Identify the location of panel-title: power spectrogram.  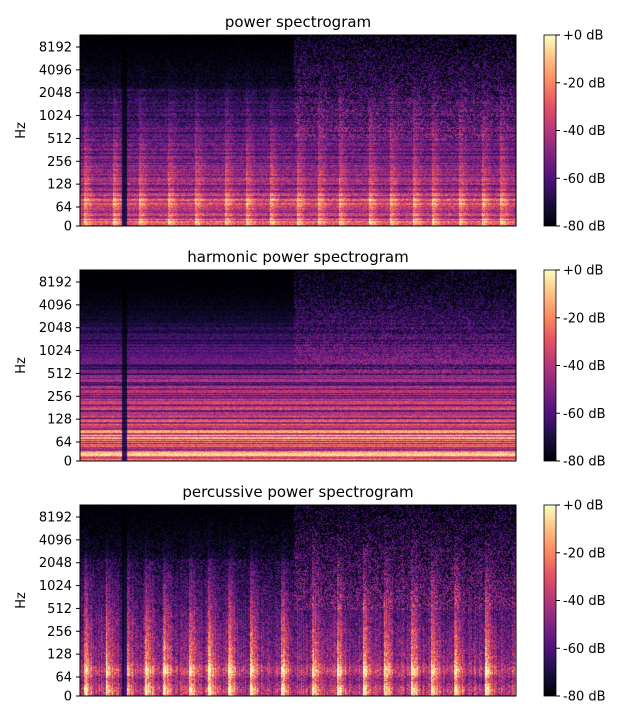
(298, 22).